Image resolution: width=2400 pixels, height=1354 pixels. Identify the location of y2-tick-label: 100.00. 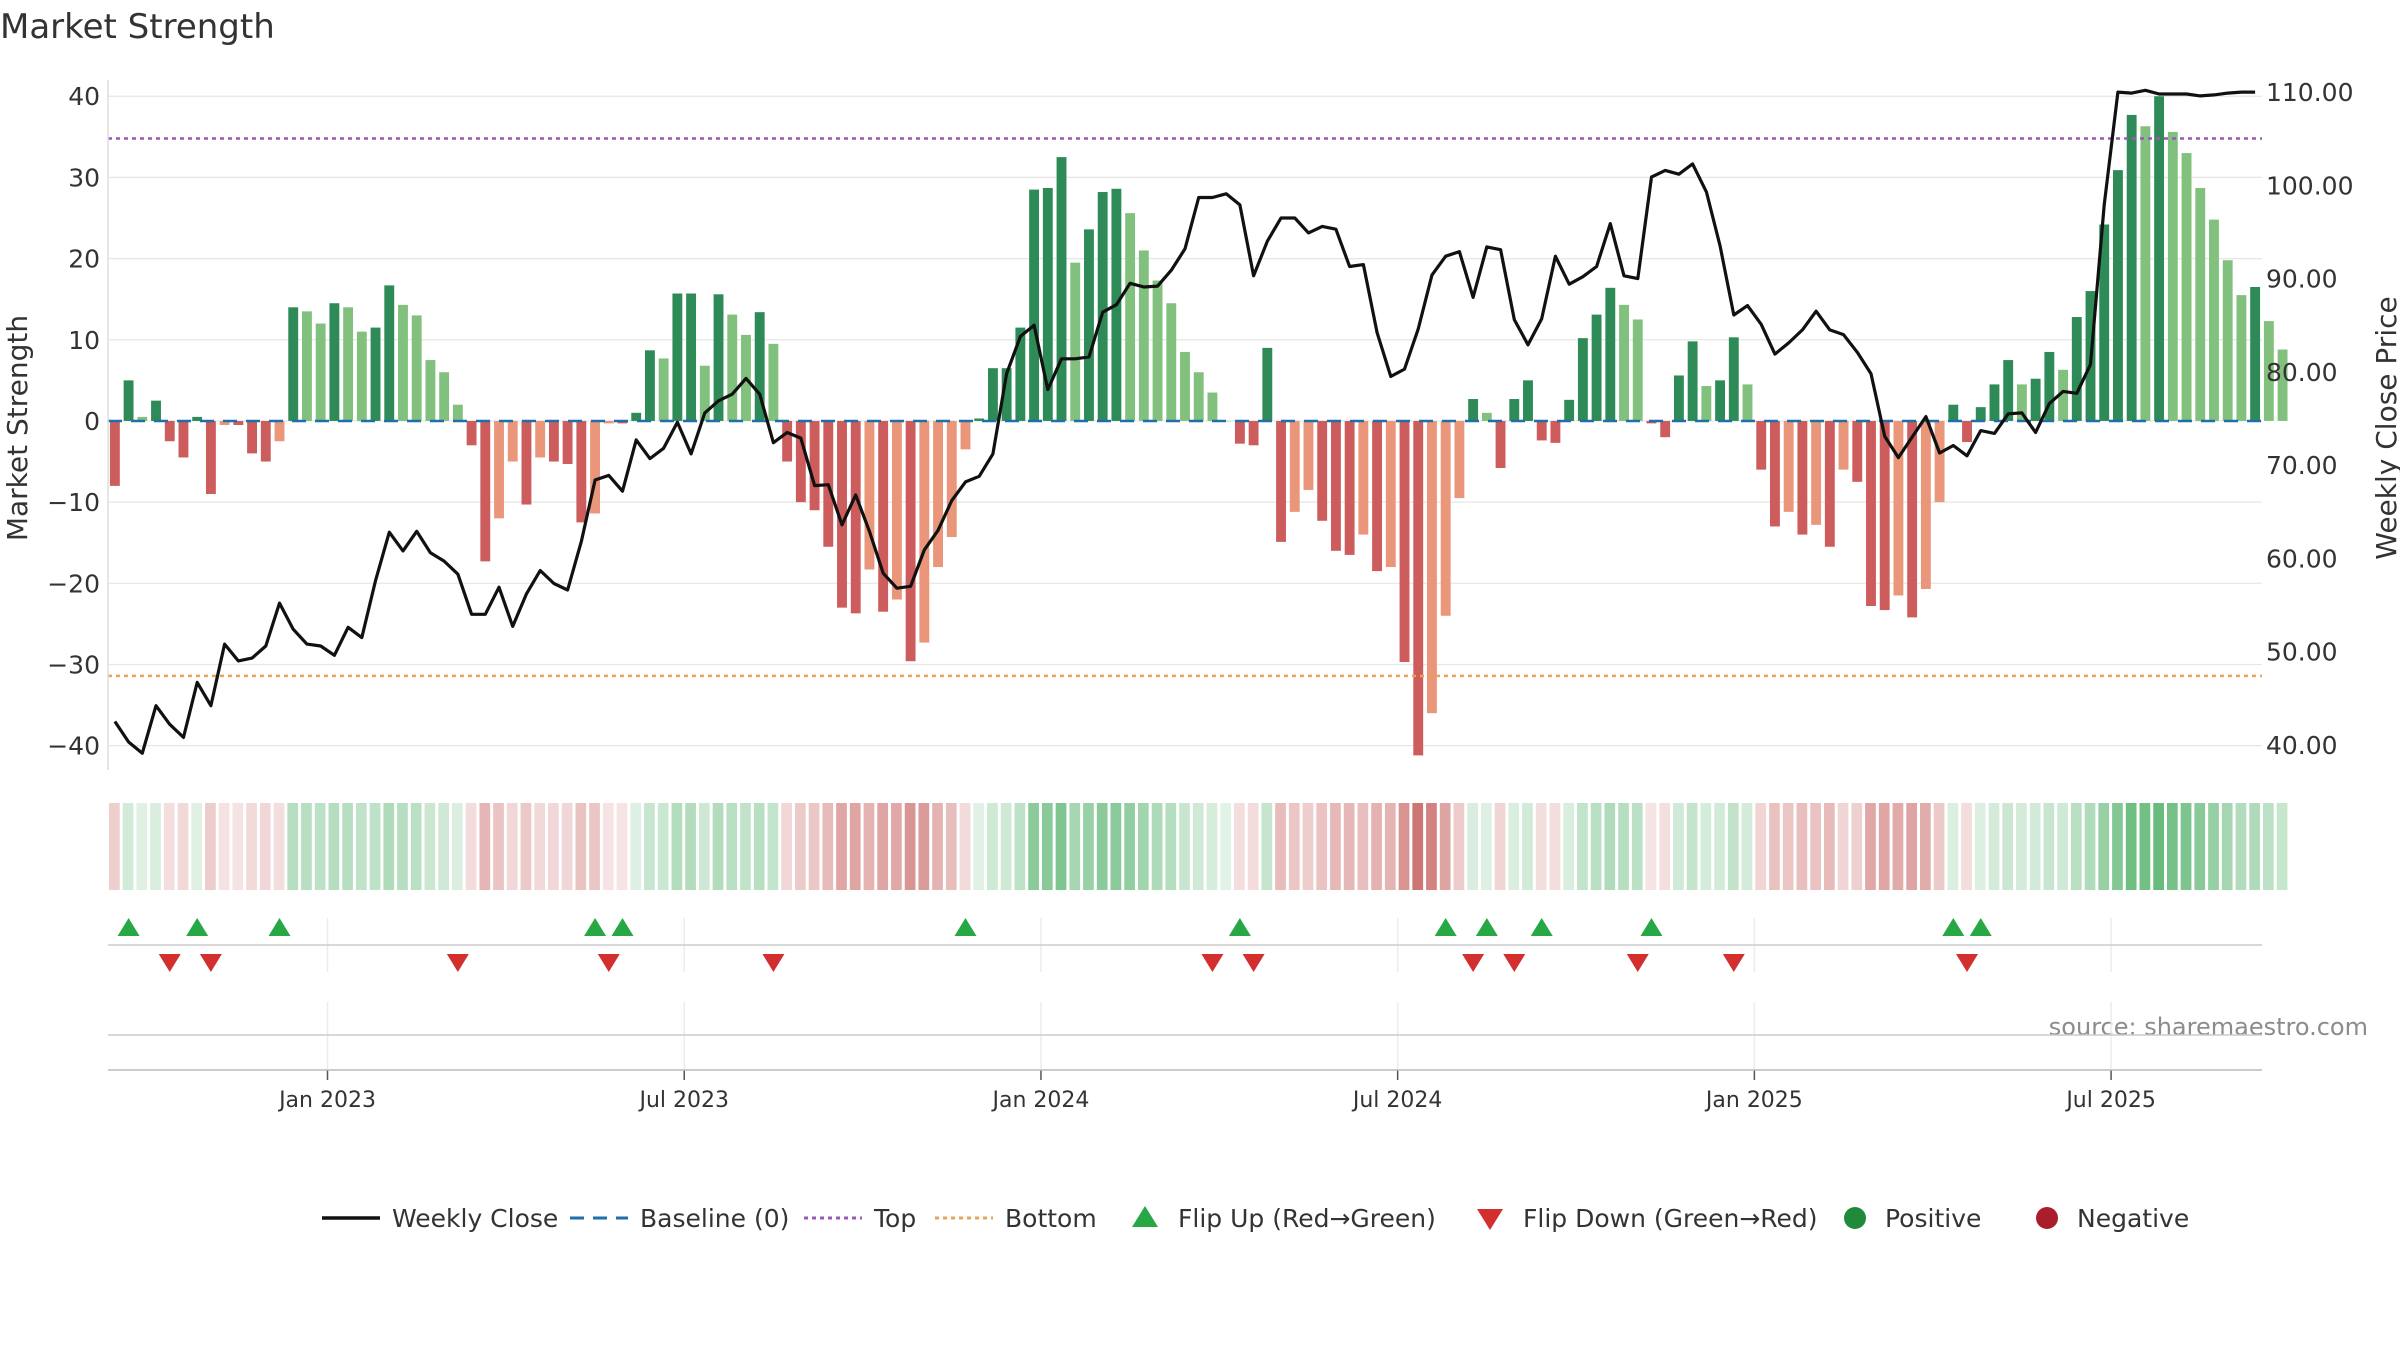
(2309, 185).